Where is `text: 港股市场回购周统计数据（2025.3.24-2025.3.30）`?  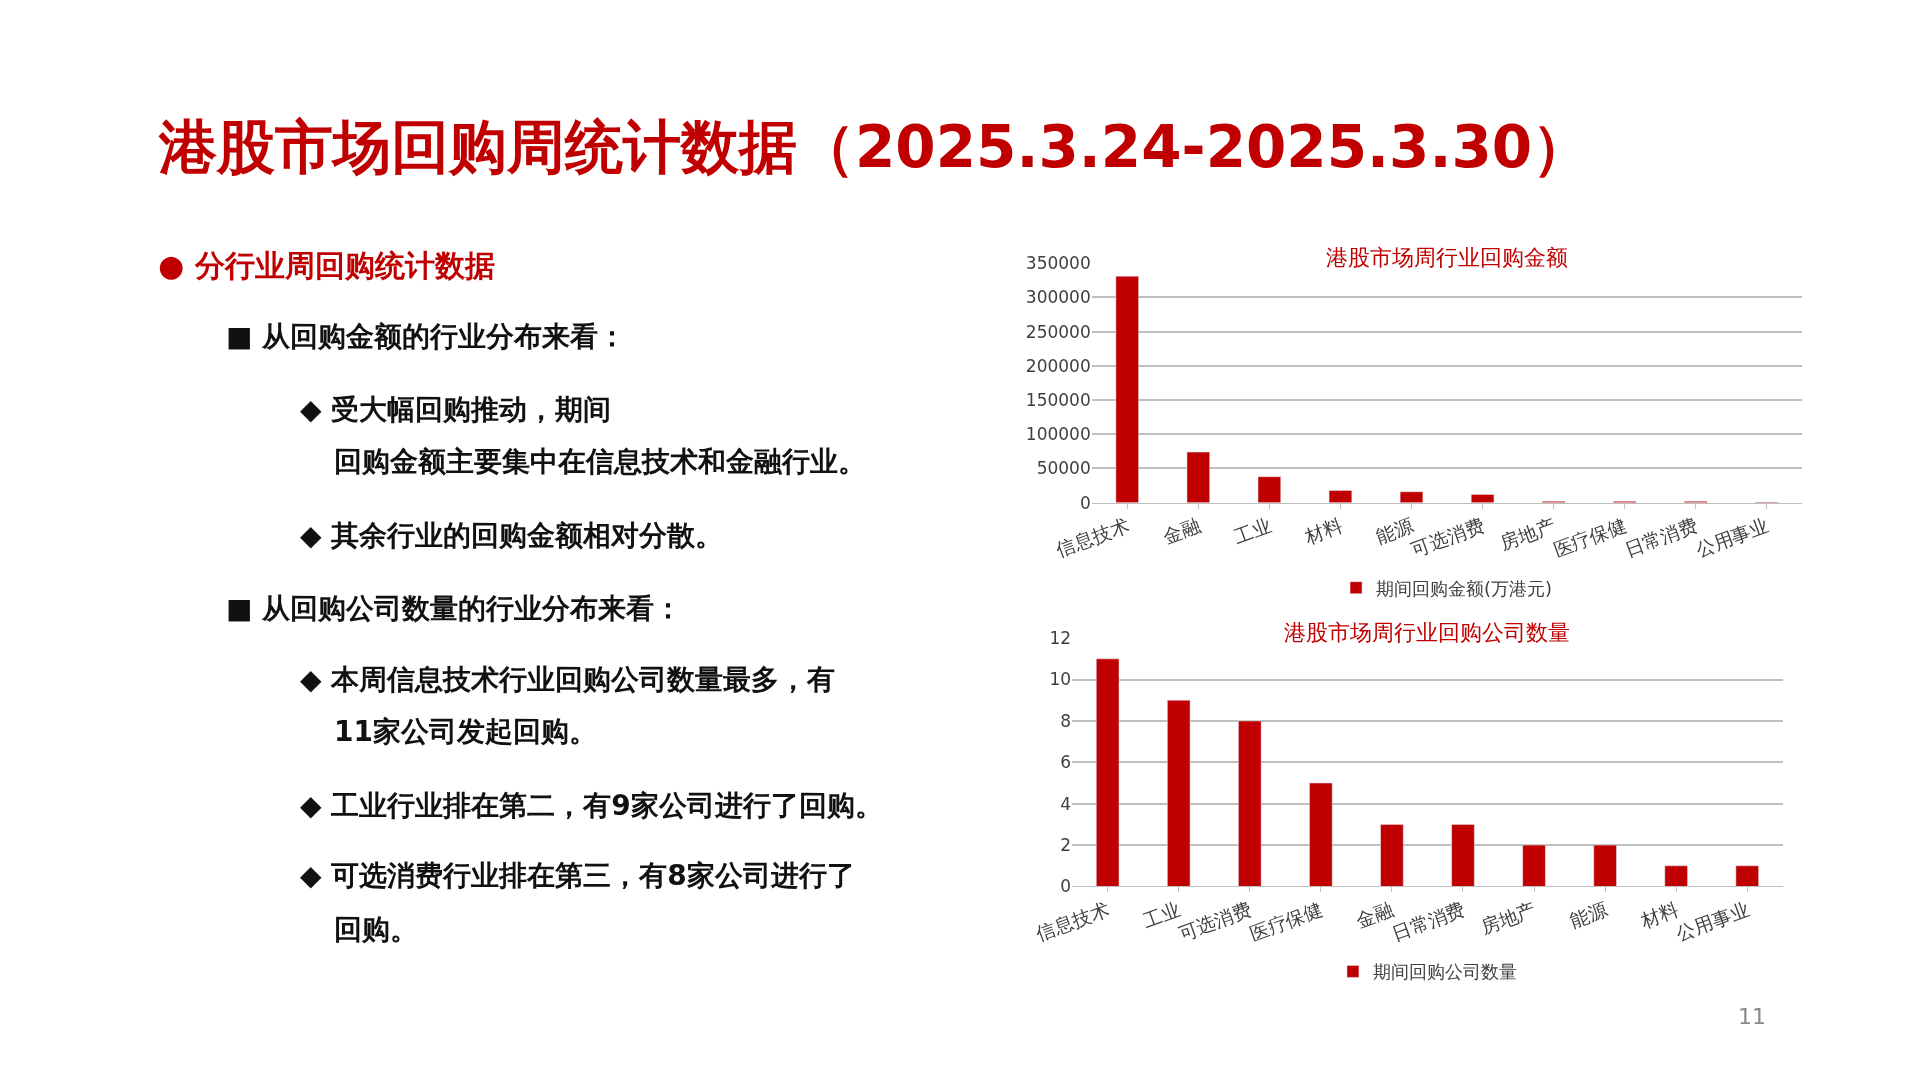 text: 港股市场回购周统计数据（2025.3.24-2025.3.30） is located at coordinates (874, 147).